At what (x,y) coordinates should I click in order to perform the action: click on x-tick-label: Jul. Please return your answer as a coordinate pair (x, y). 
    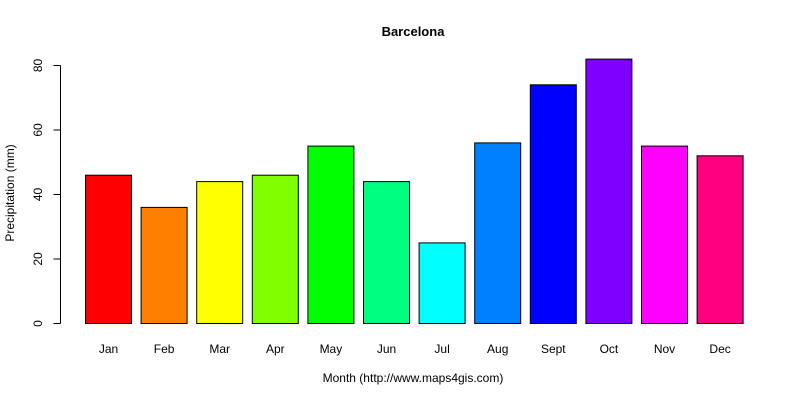
    Looking at the image, I should click on (441, 349).